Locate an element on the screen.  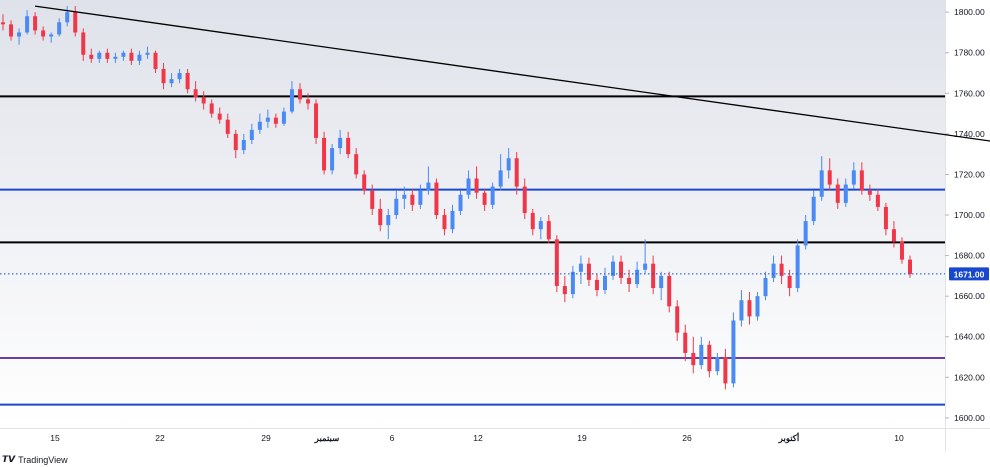
x-tick-label: 6 is located at coordinates (392, 438).